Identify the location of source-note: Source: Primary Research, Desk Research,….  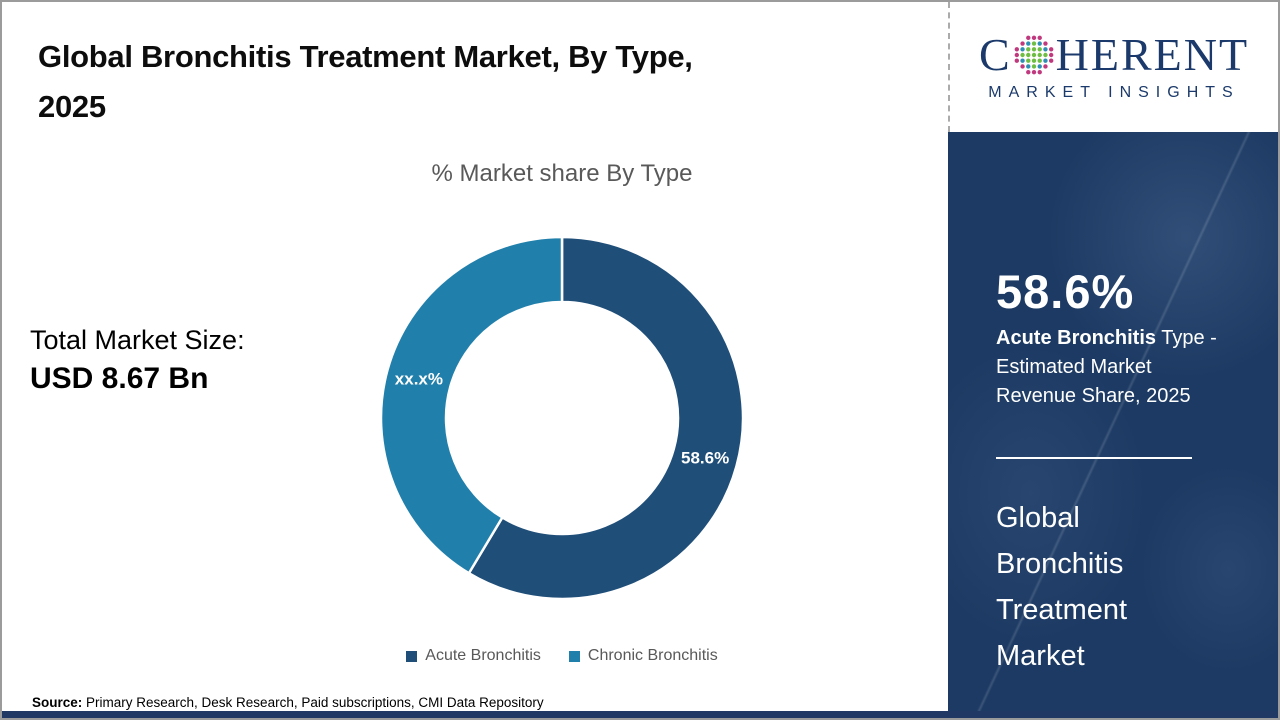
(288, 702).